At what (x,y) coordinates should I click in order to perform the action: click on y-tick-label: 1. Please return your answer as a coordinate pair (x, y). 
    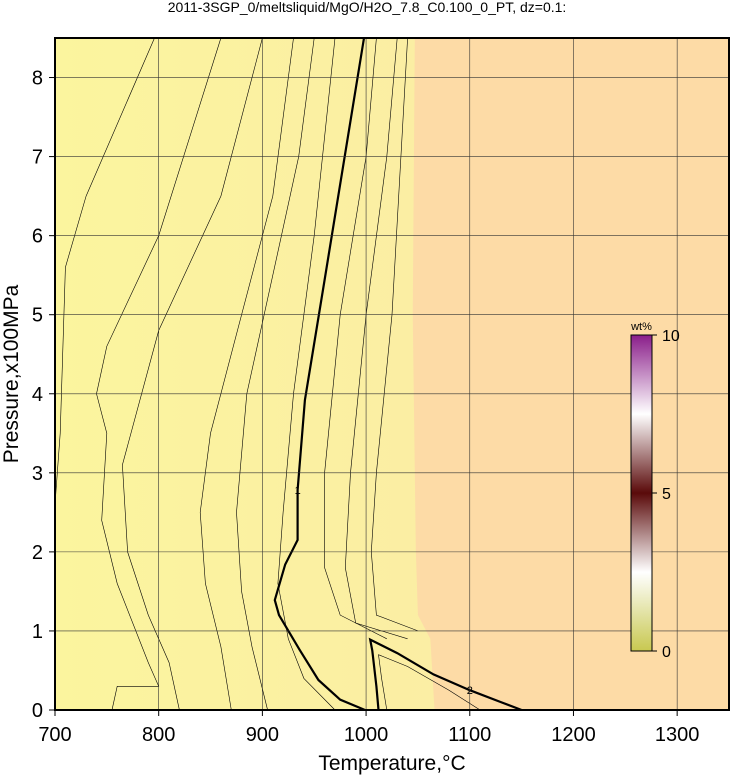
    Looking at the image, I should click on (37, 632).